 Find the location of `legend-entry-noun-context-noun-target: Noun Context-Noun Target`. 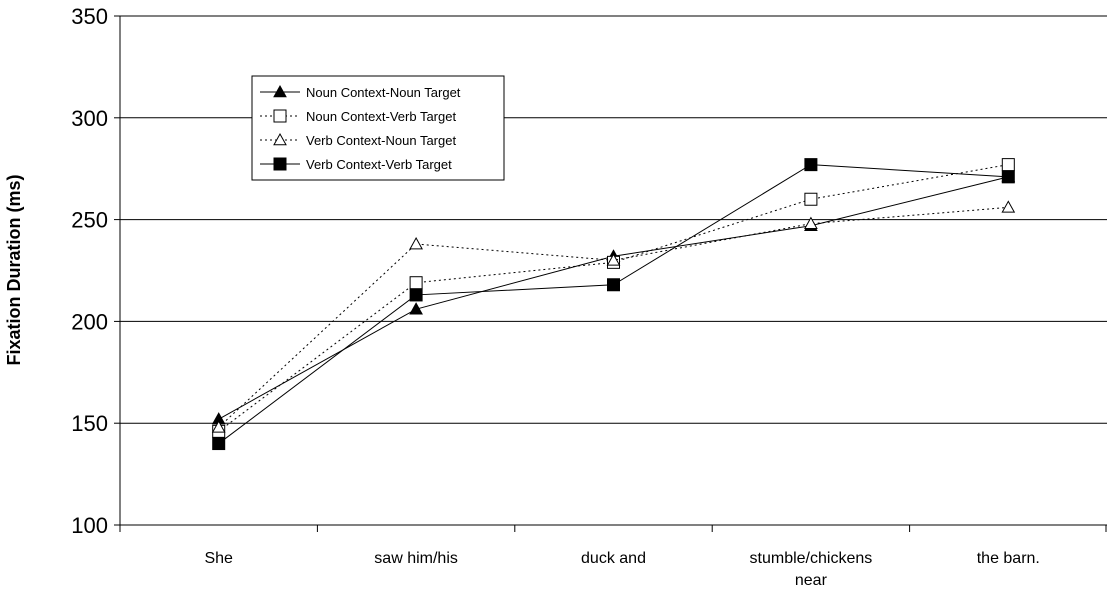

legend-entry-noun-context-noun-target: Noun Context-Noun Target is located at coordinates (360, 92).